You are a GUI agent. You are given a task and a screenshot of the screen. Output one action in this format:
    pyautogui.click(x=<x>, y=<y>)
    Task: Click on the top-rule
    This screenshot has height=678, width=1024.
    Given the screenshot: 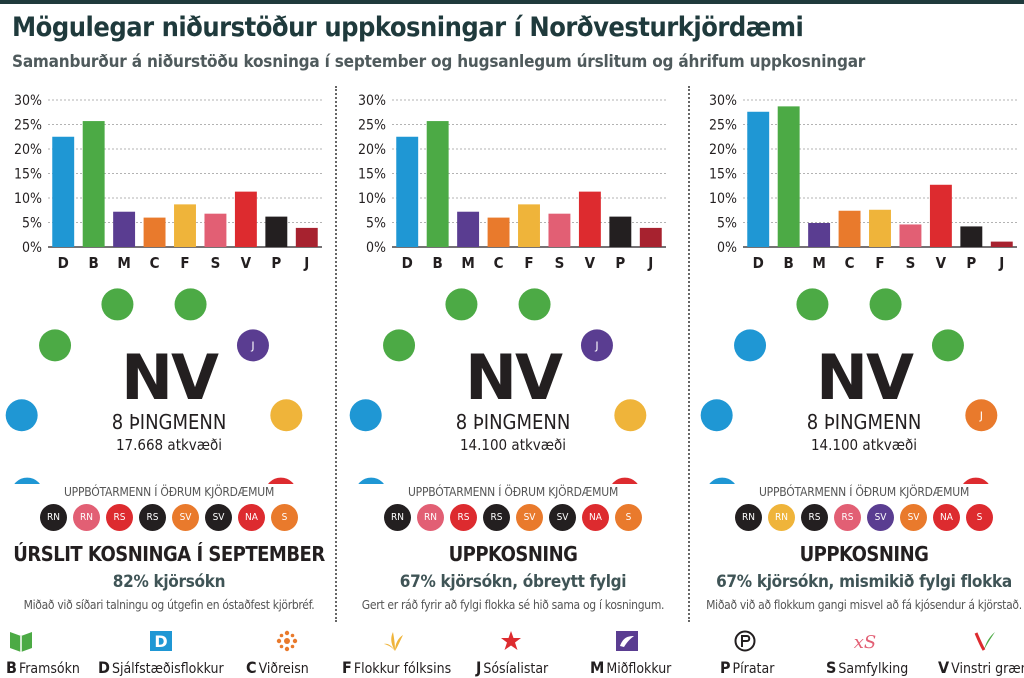 What is the action you would take?
    pyautogui.click(x=512, y=2)
    